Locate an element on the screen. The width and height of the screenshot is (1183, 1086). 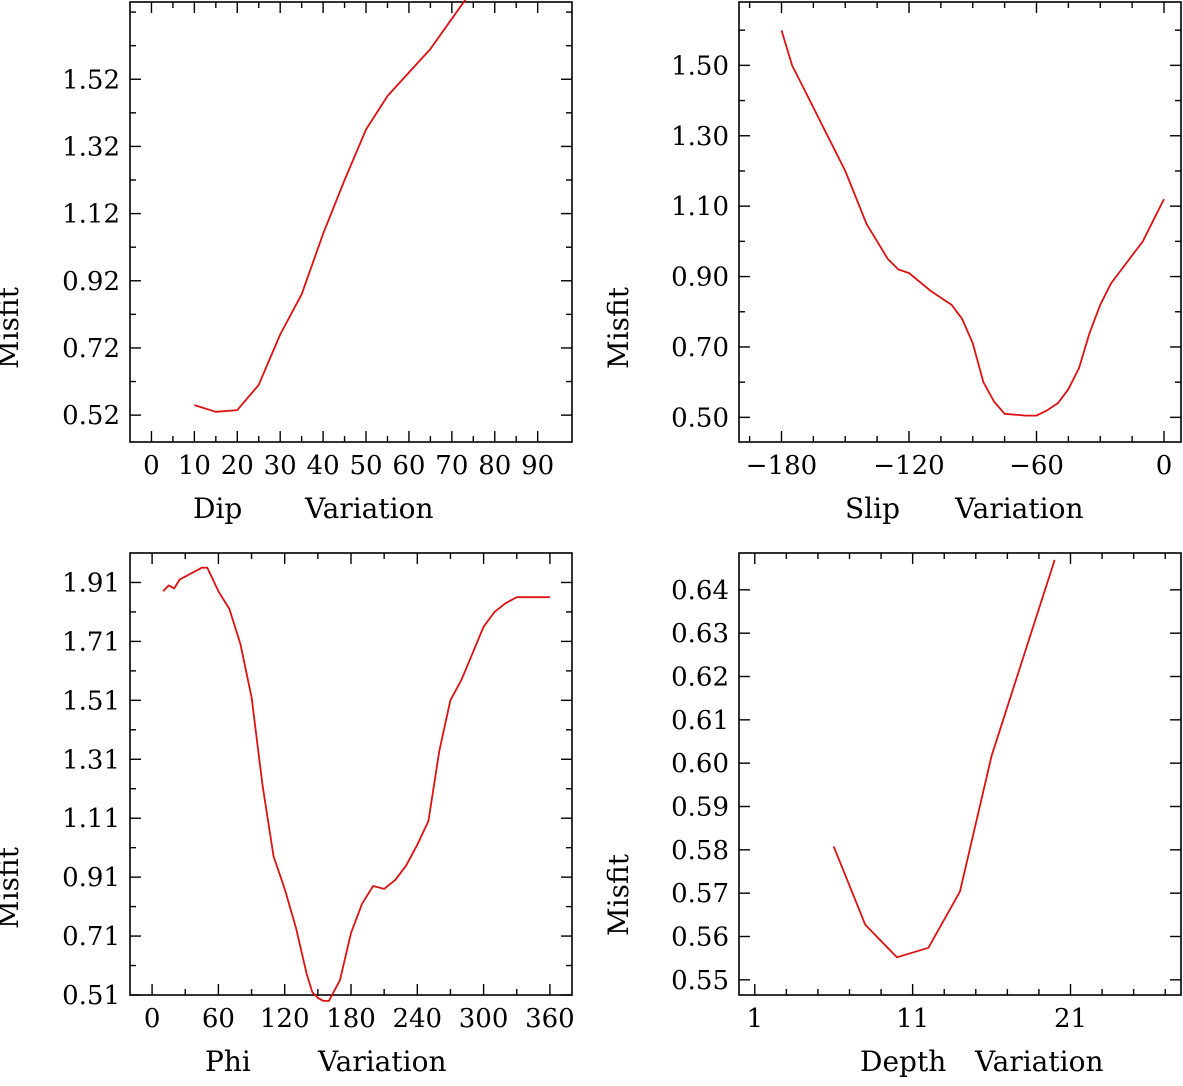
y-tick-label: 1.11 is located at coordinates (91, 819).